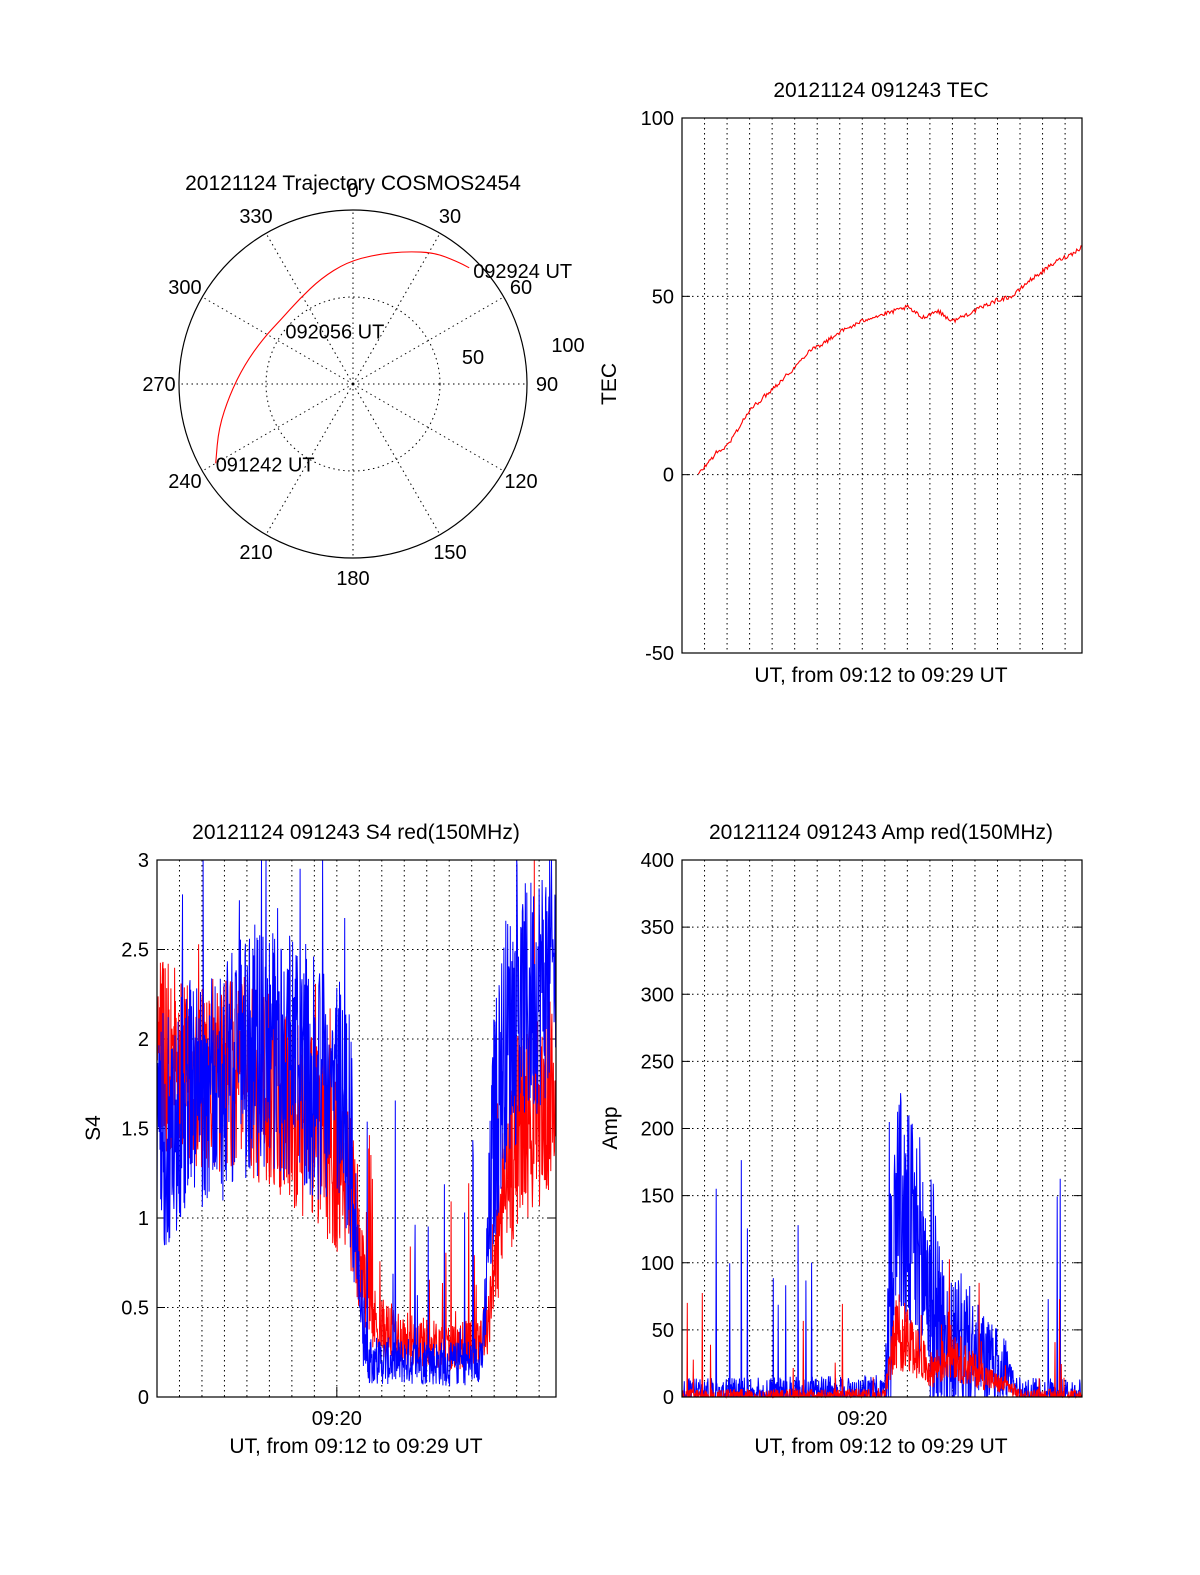 The image size is (1200, 1575). I want to click on amp-x-label: UT, from 09:12 to 09:29 UT, so click(880, 1446).